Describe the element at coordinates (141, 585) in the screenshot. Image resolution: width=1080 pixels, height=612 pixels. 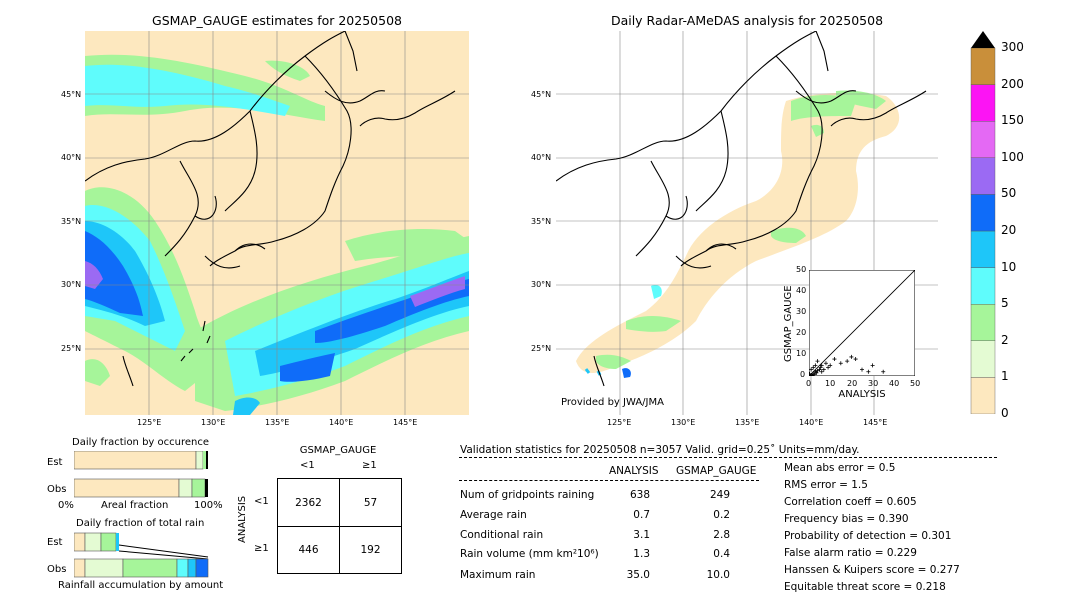
I see `total-rain-footer: Rainfall accumulation by amount` at that location.